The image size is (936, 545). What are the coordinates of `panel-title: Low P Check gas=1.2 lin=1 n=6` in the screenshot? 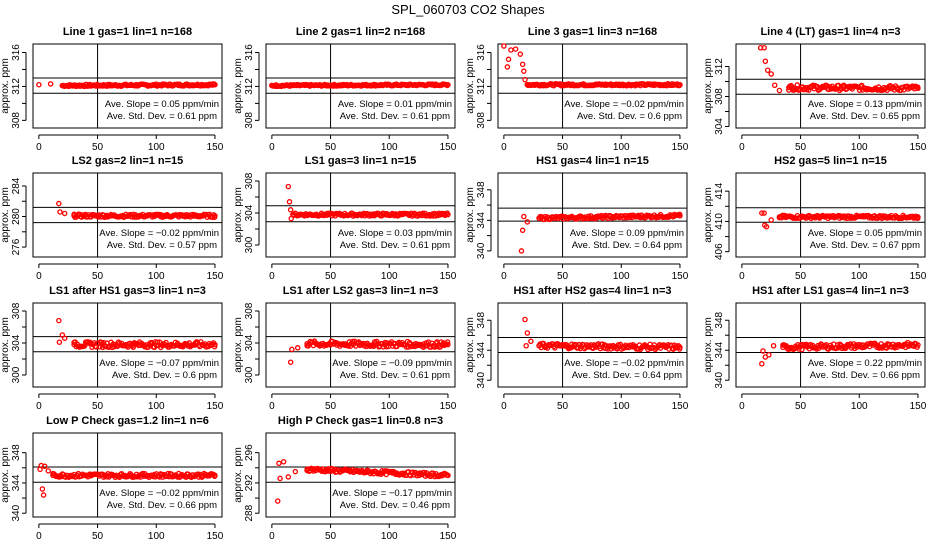 It's located at (127, 421).